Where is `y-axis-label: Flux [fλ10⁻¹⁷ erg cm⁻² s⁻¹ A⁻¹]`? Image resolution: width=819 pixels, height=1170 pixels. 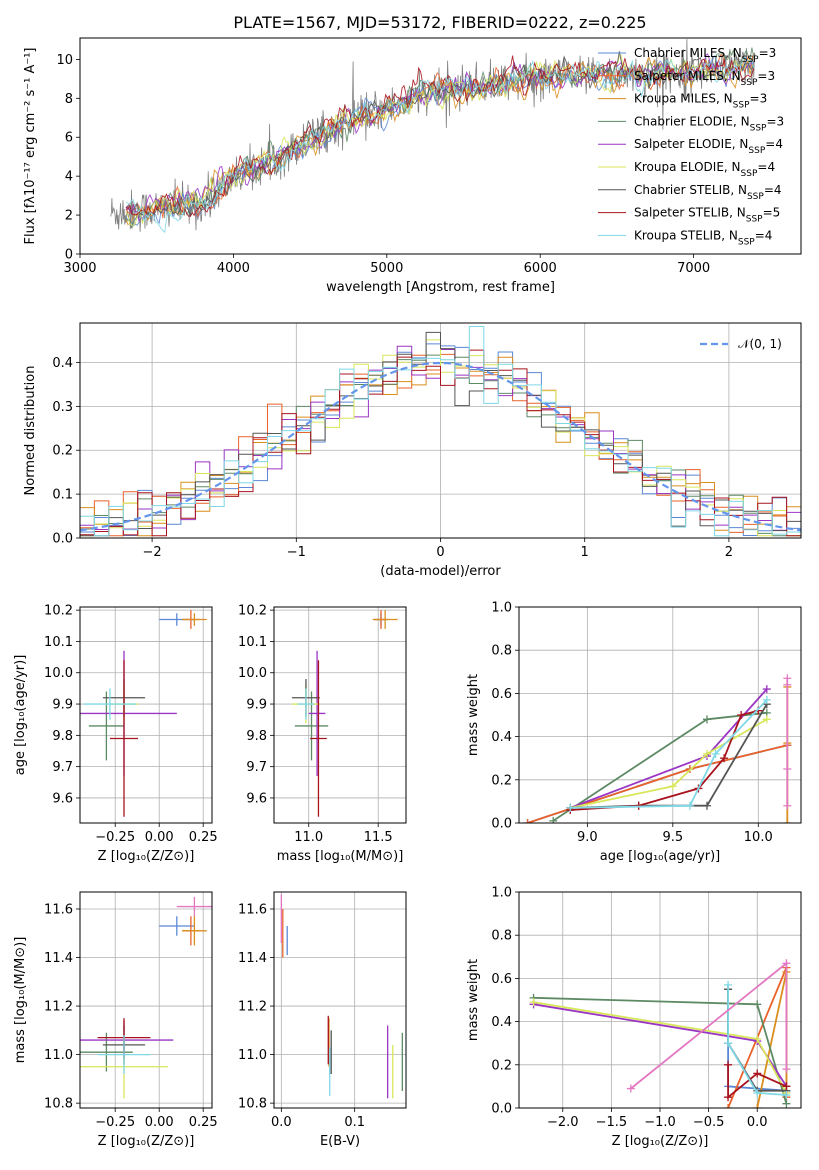
y-axis-label: Flux [fλ10⁻¹⁷ erg cm⁻² s⁻¹ A⁻¹] is located at coordinates (30, 146).